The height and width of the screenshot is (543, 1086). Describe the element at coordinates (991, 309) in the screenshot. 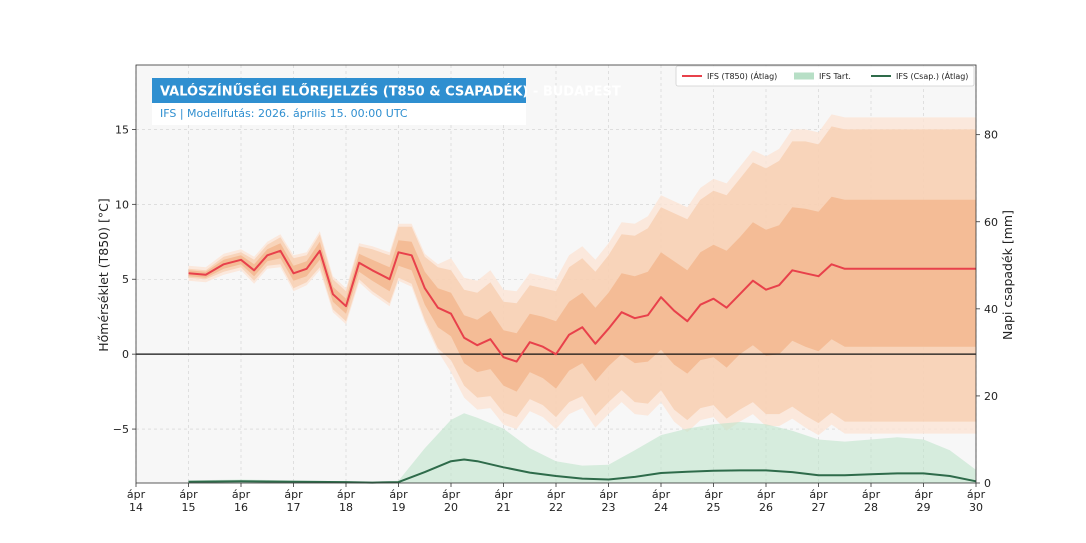

I see `y-right-tick-label: 40` at that location.